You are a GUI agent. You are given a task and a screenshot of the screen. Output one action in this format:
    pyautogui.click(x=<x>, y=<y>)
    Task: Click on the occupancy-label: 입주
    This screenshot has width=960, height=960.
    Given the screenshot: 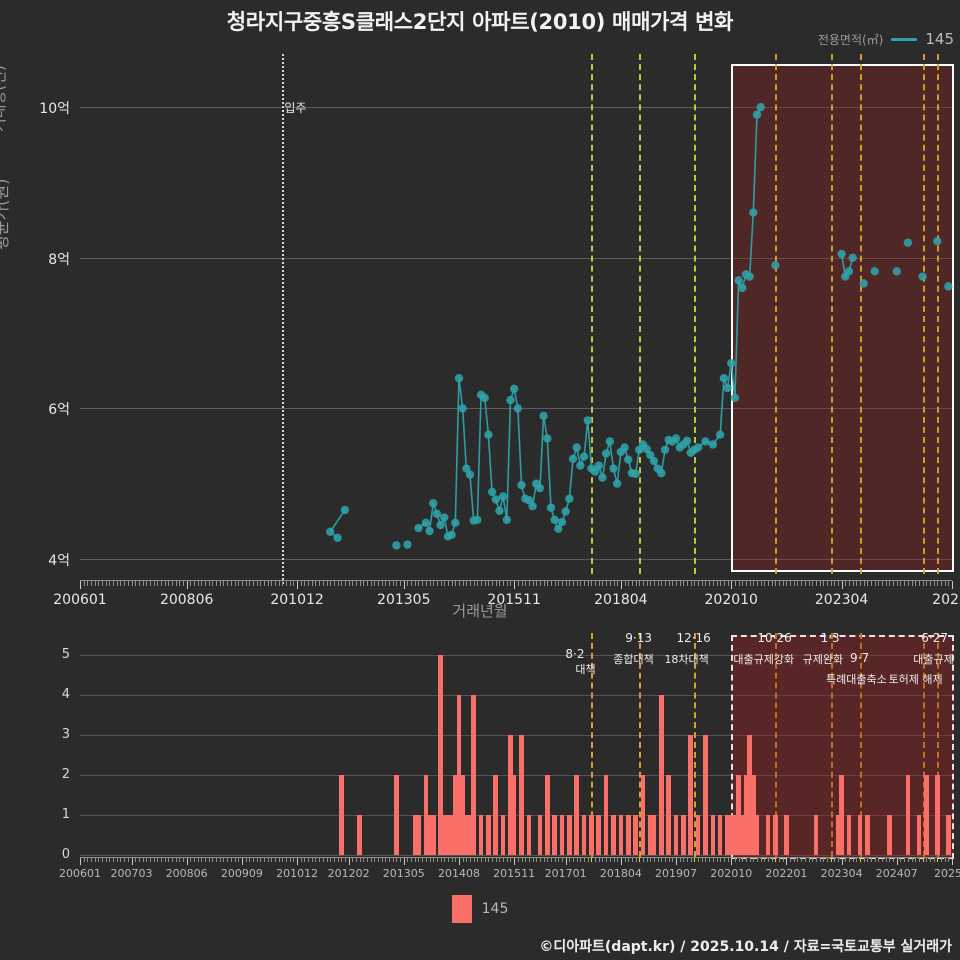 What is the action you would take?
    pyautogui.click(x=295, y=108)
    